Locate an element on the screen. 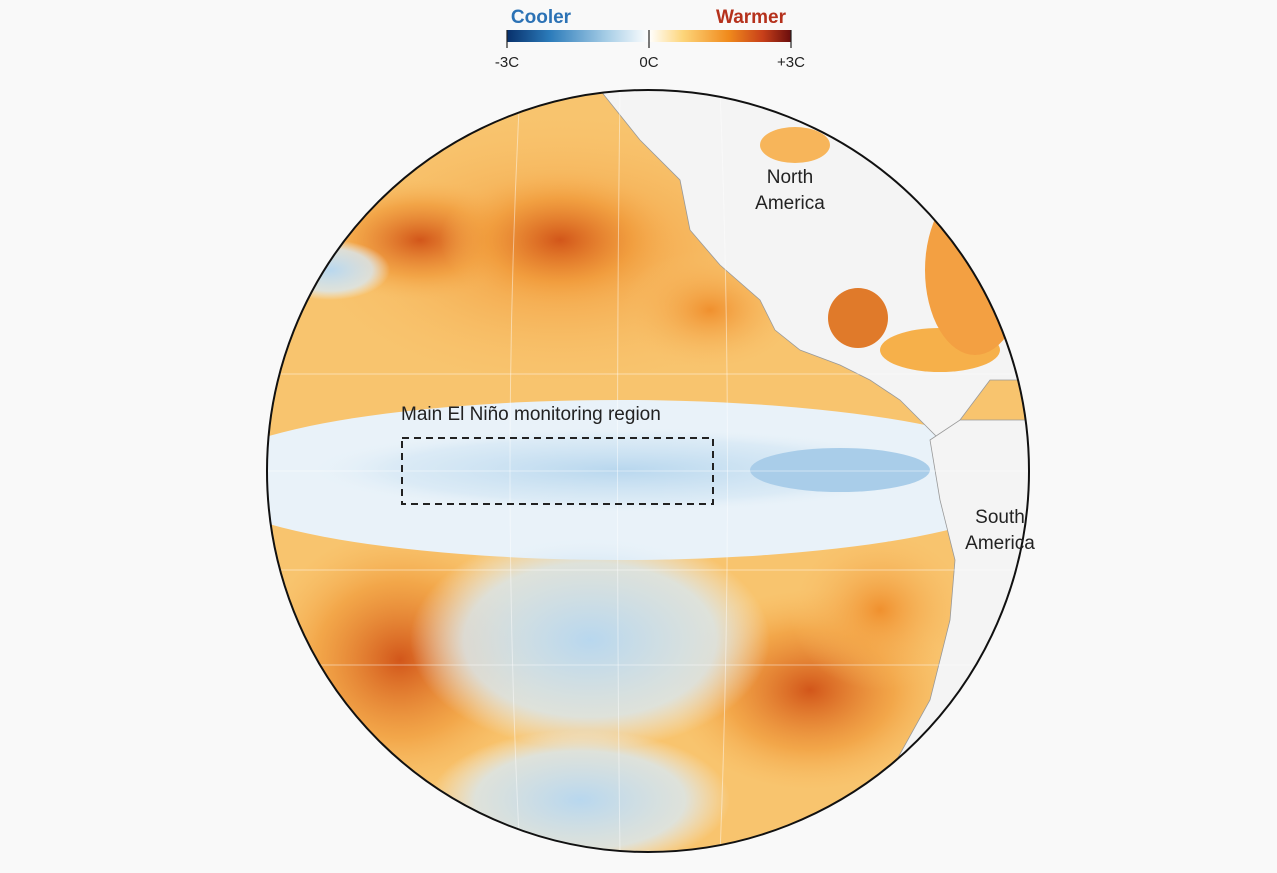 The height and width of the screenshot is (873, 1277). legend-warm-label: Warmer is located at coordinates (751, 17).